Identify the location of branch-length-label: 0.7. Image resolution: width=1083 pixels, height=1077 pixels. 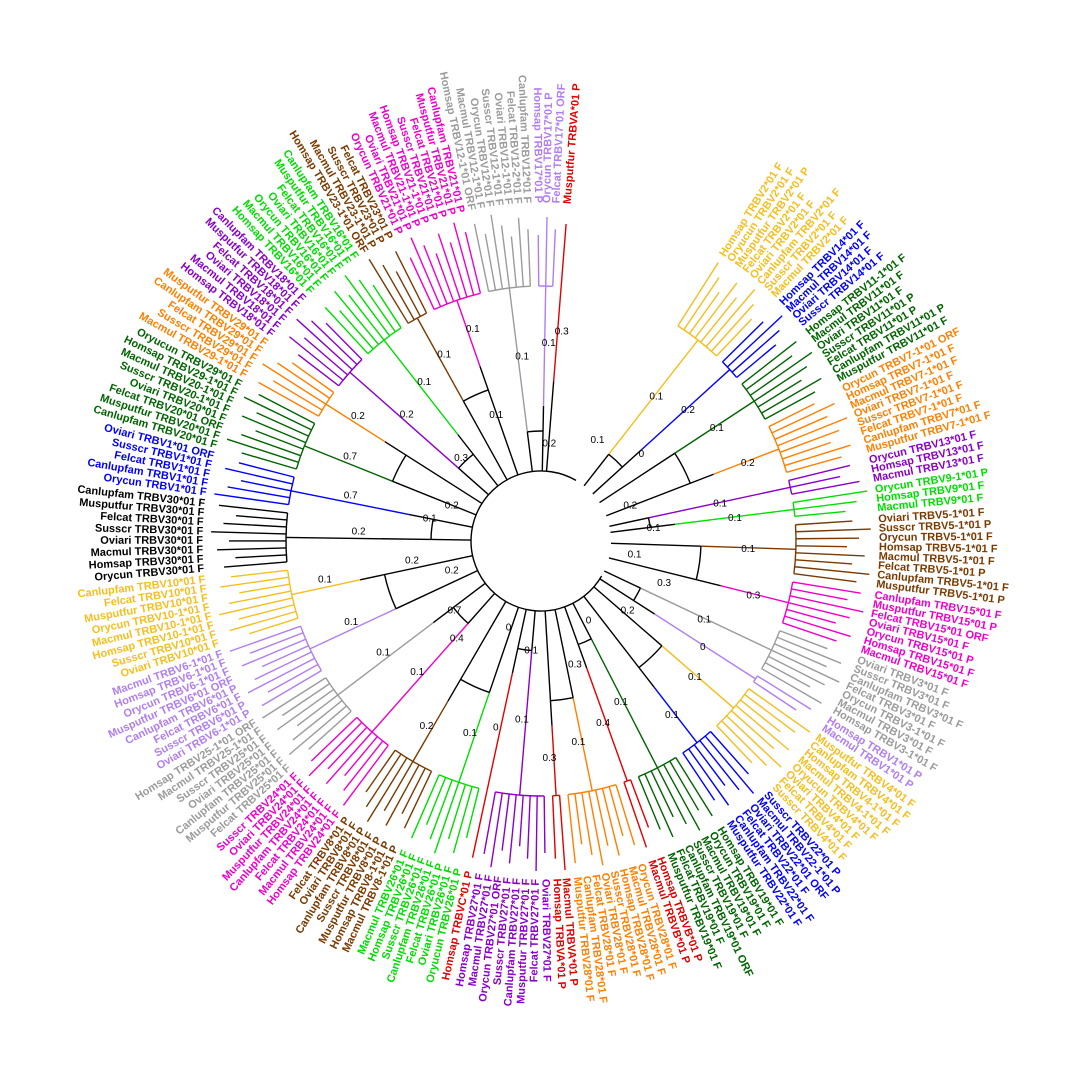
(350, 457).